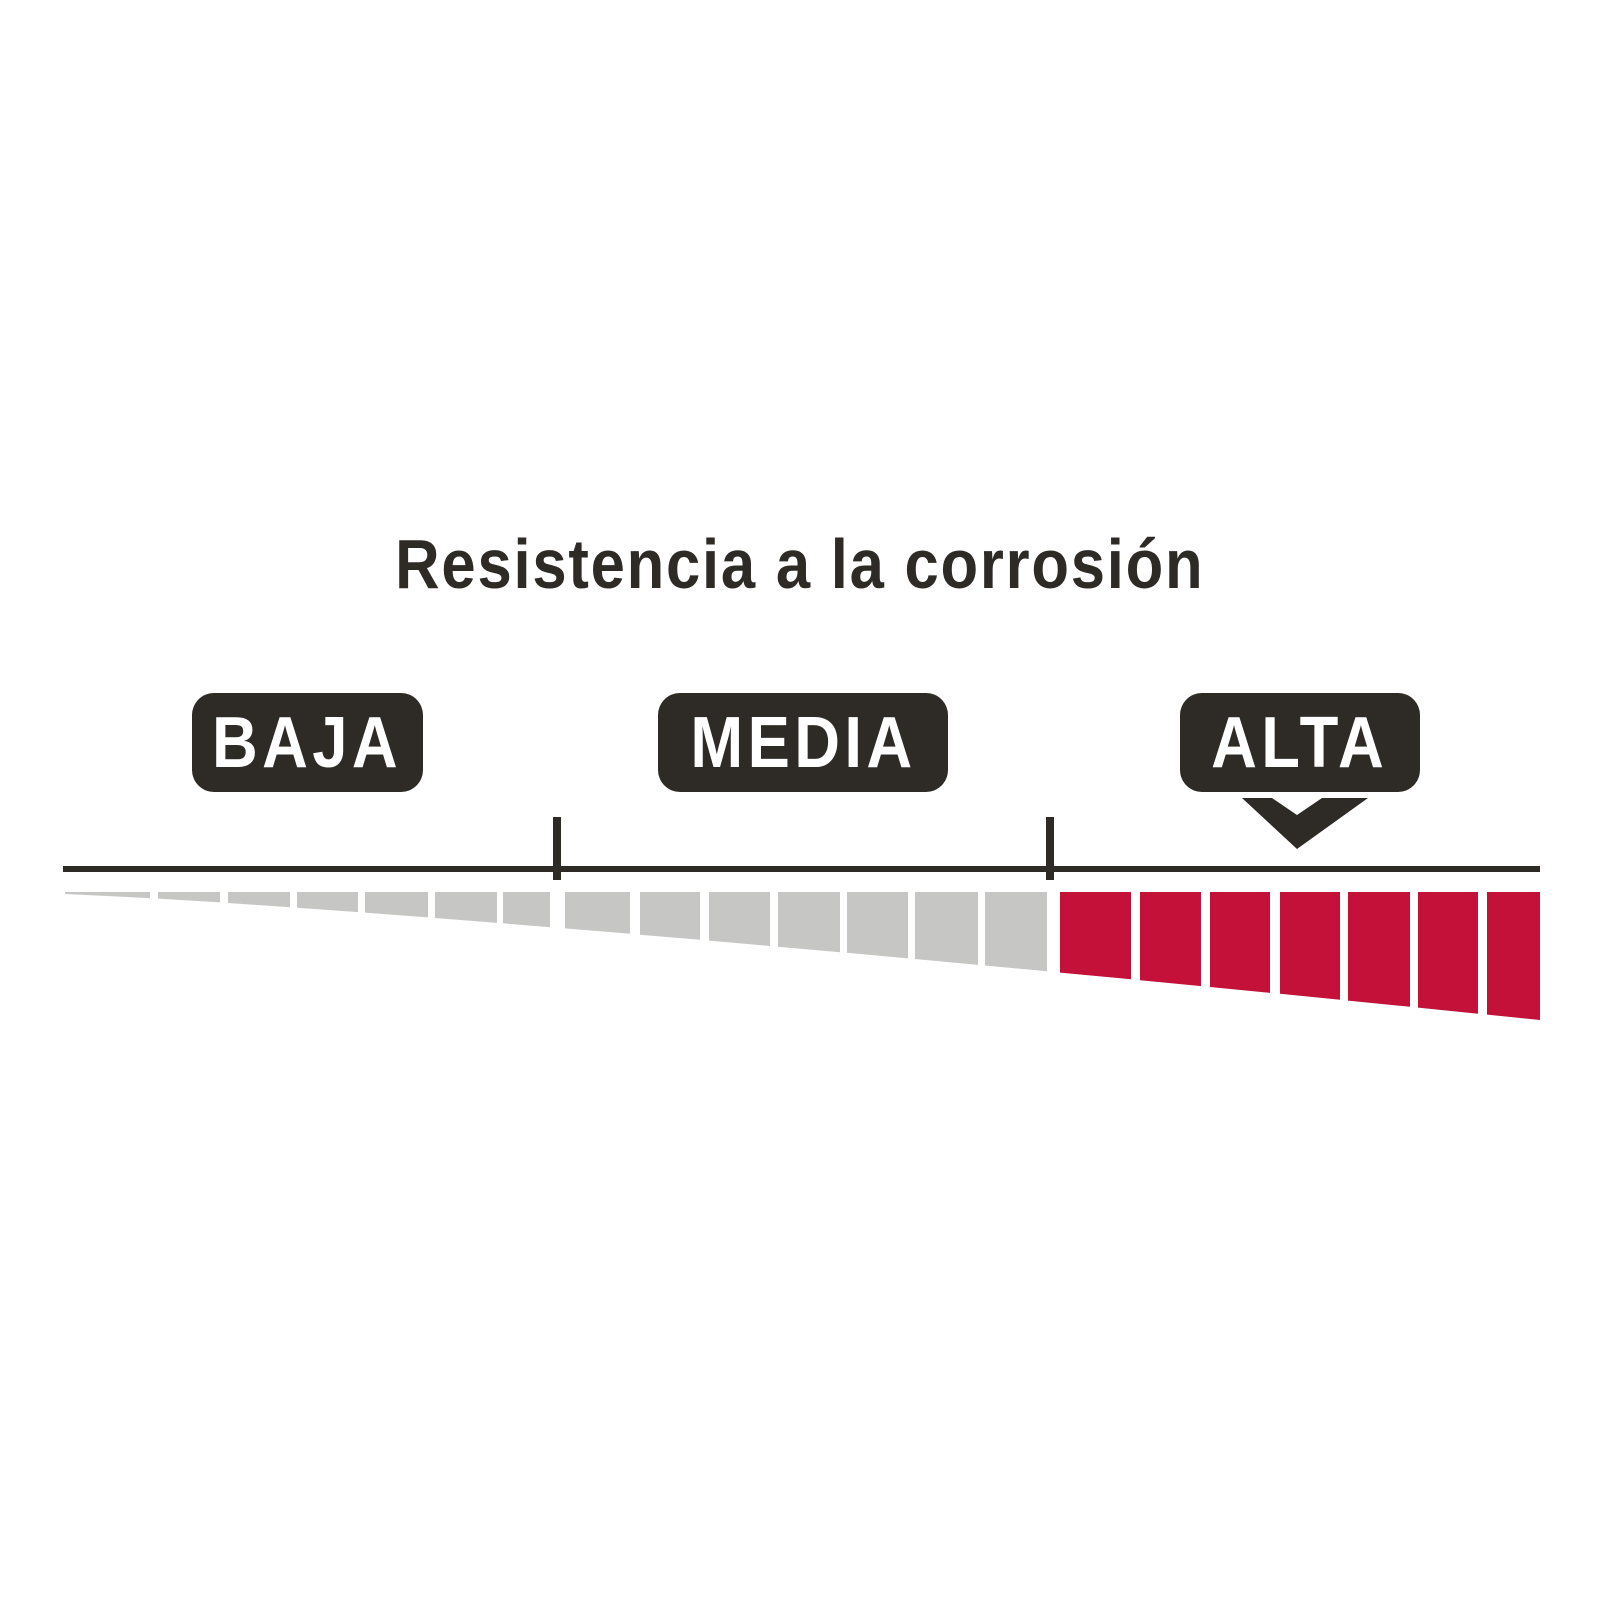 This screenshot has width=1600, height=1600. I want to click on chart-title: Resistencia a la corrosión, so click(800, 564).